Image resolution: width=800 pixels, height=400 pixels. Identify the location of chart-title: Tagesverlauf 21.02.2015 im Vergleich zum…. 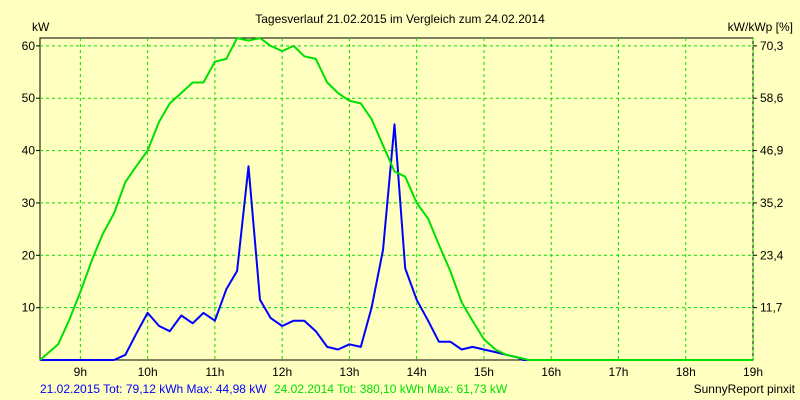
(400, 19).